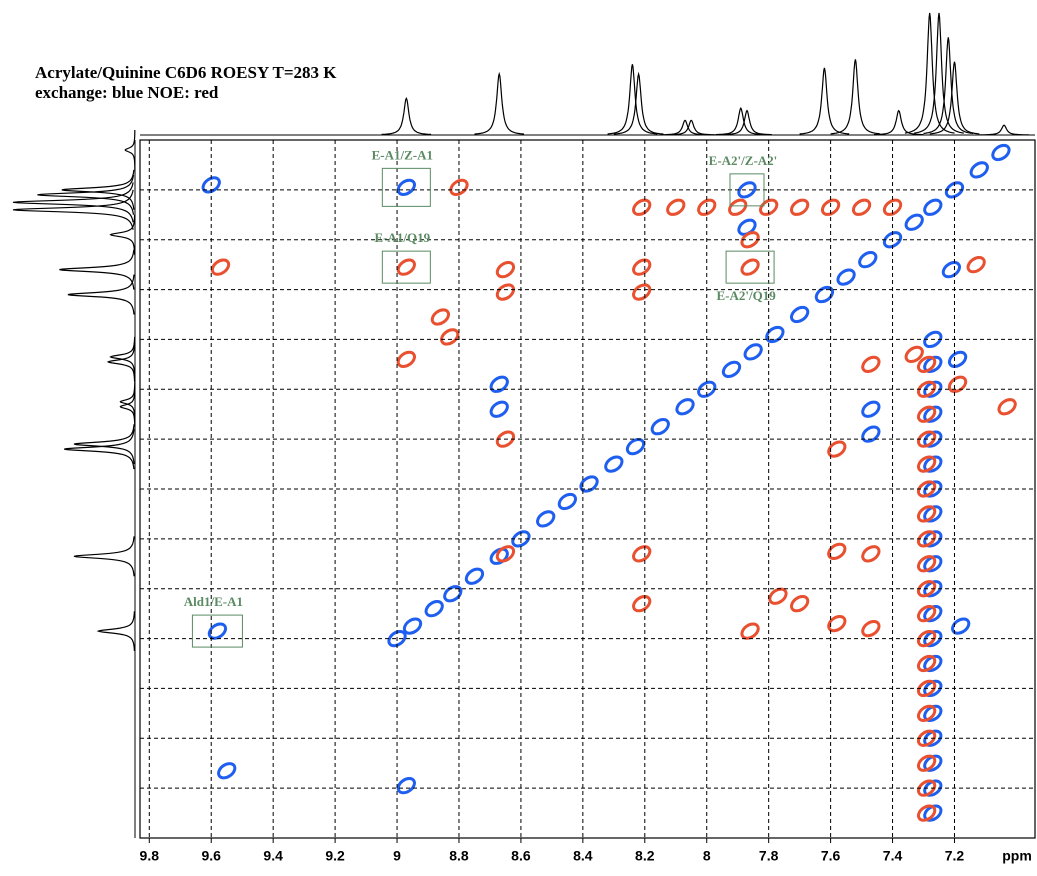 This screenshot has height=876, width=1037. What do you see at coordinates (403, 237) in the screenshot?
I see `annotation-label: E-A1/Q19` at bounding box center [403, 237].